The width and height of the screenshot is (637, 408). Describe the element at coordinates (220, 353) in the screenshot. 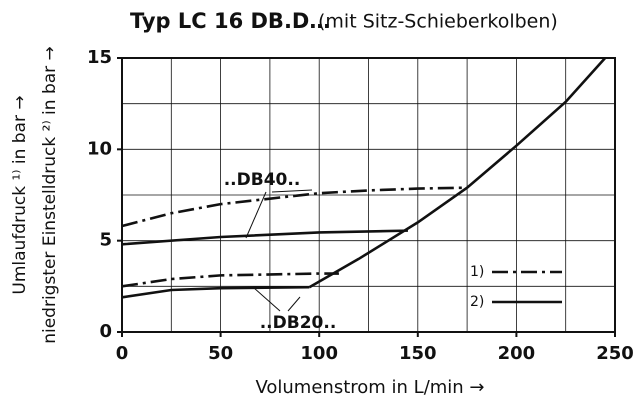

I see `x-tick-label: 50` at that location.